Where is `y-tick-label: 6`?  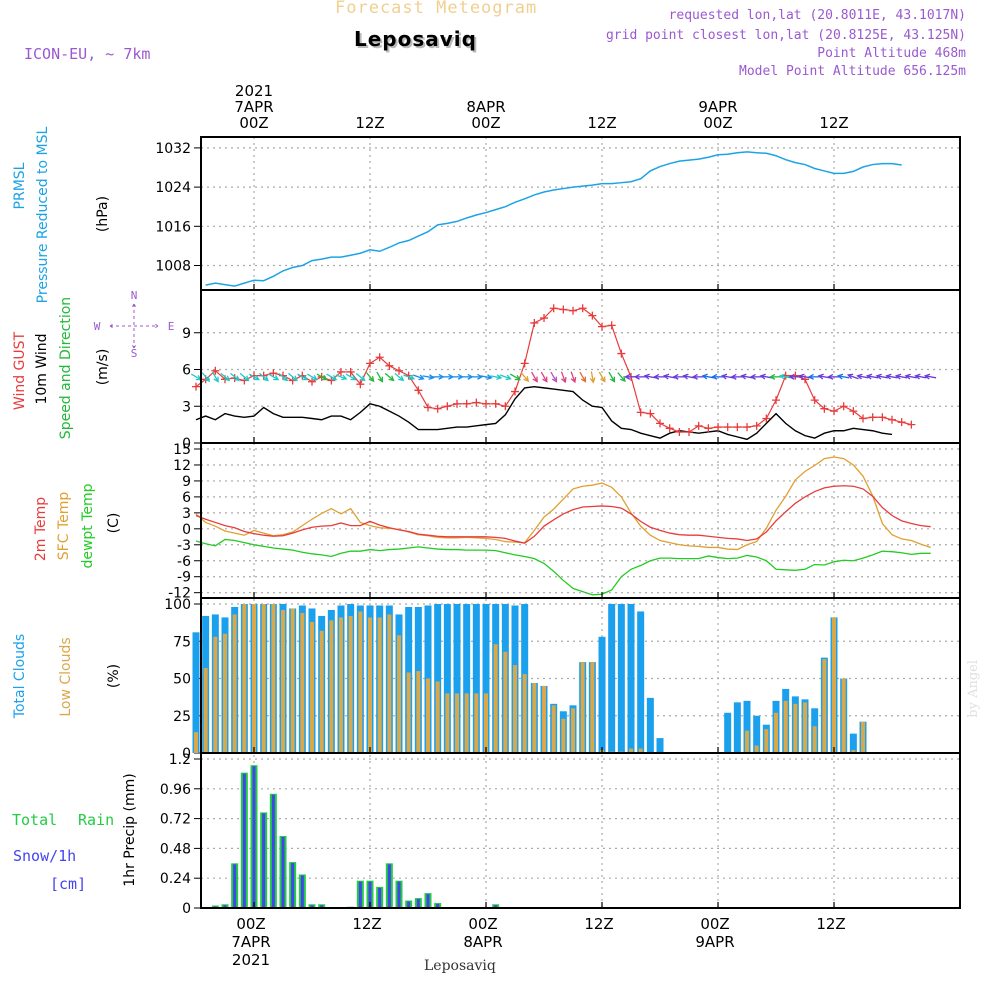 y-tick-label: 6 is located at coordinates (186, 371).